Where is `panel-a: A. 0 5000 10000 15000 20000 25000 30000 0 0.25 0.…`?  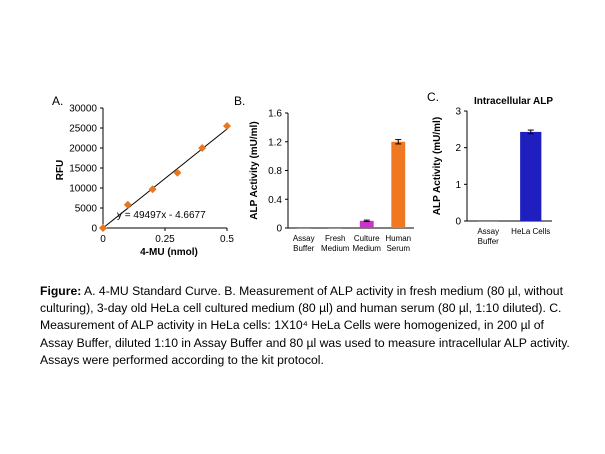
panel-a: A. 0 5000 10000 15000 20000 25000 30000 0 0.25 0.… is located at coordinates (143, 176).